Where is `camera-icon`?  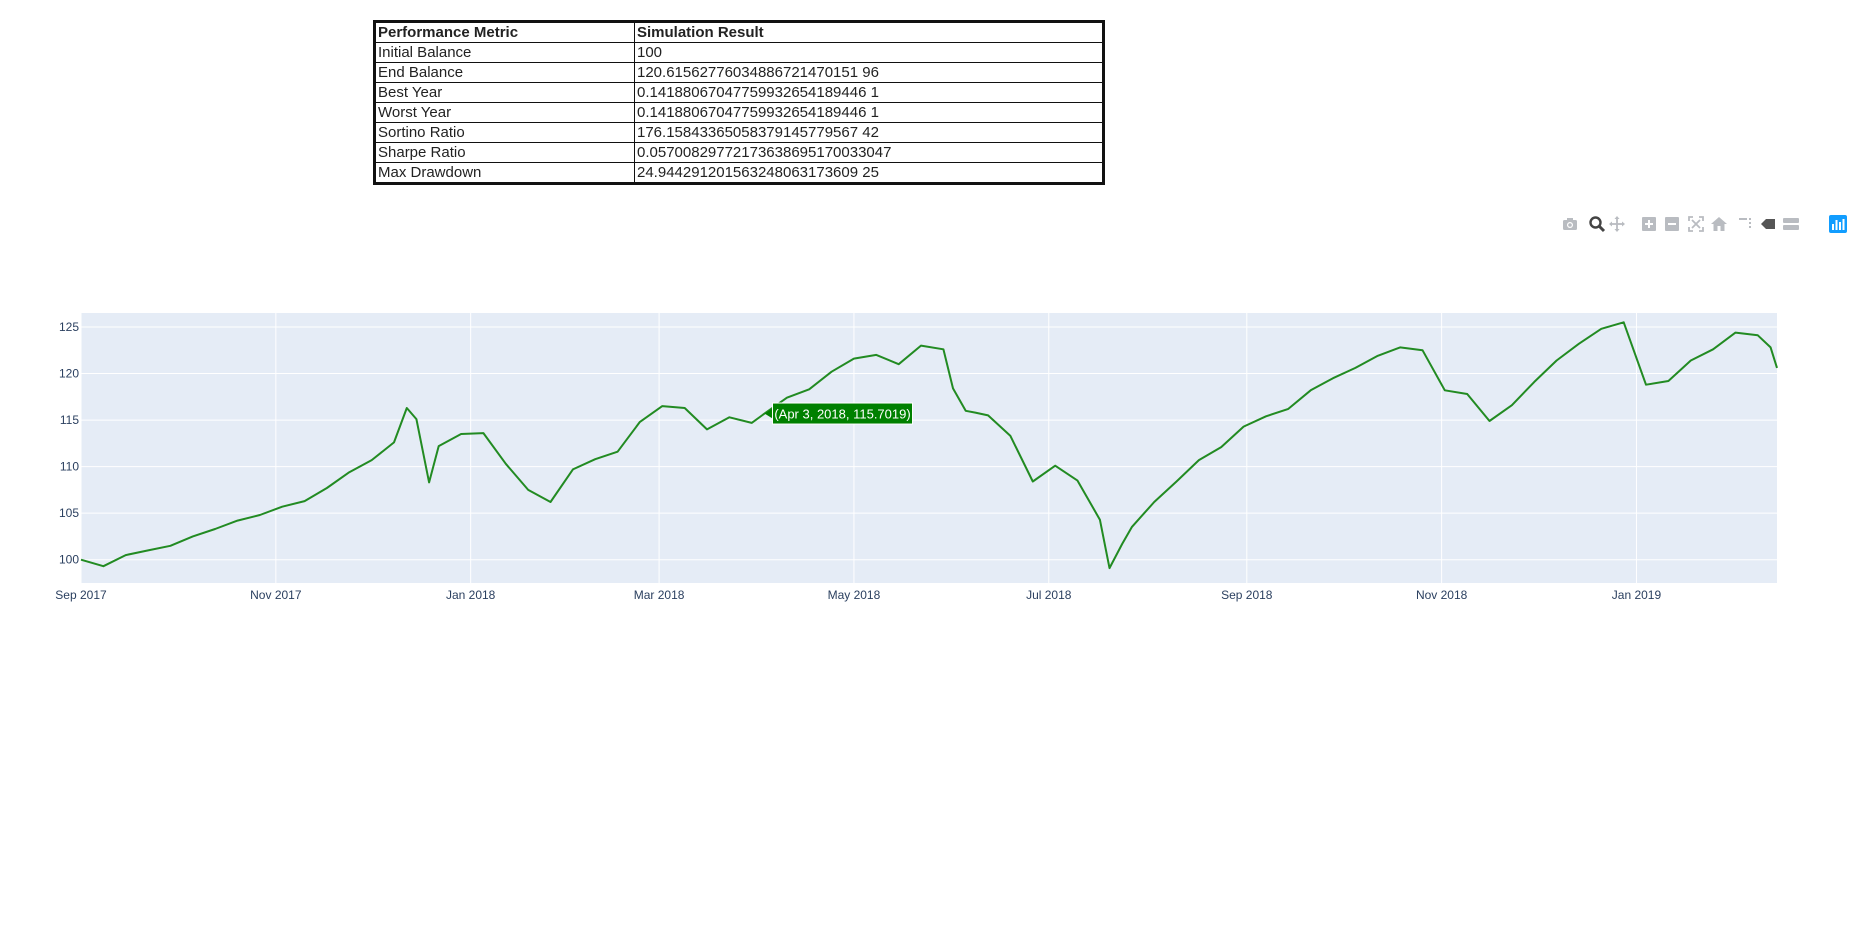 camera-icon is located at coordinates (1570, 224).